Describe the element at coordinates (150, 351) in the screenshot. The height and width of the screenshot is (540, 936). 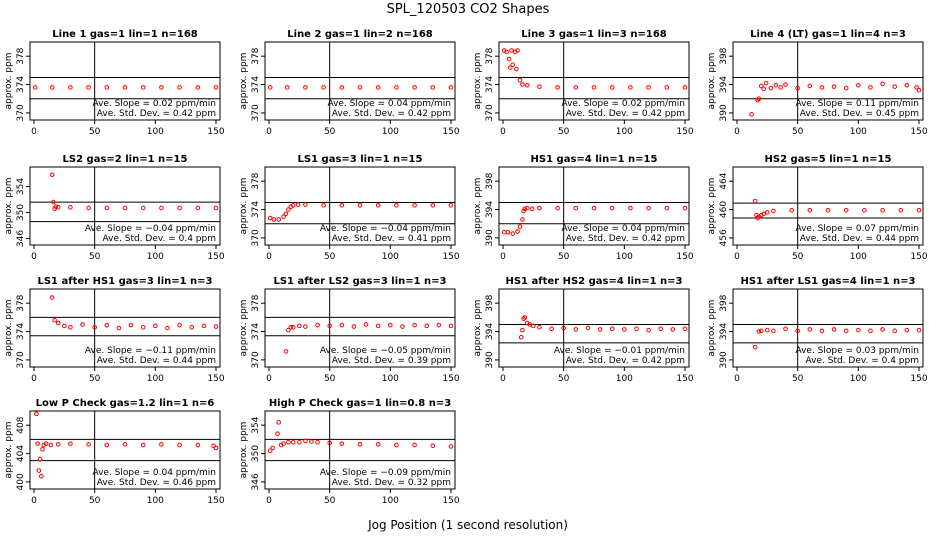
I see `slope-annotation: Ave. Slope = −0.11 ppm/min` at that location.